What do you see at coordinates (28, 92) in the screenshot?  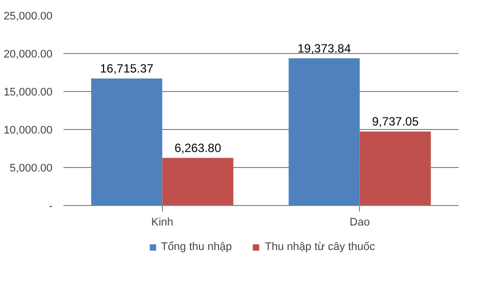 I see `y-tick-label: 15,000.00` at bounding box center [28, 92].